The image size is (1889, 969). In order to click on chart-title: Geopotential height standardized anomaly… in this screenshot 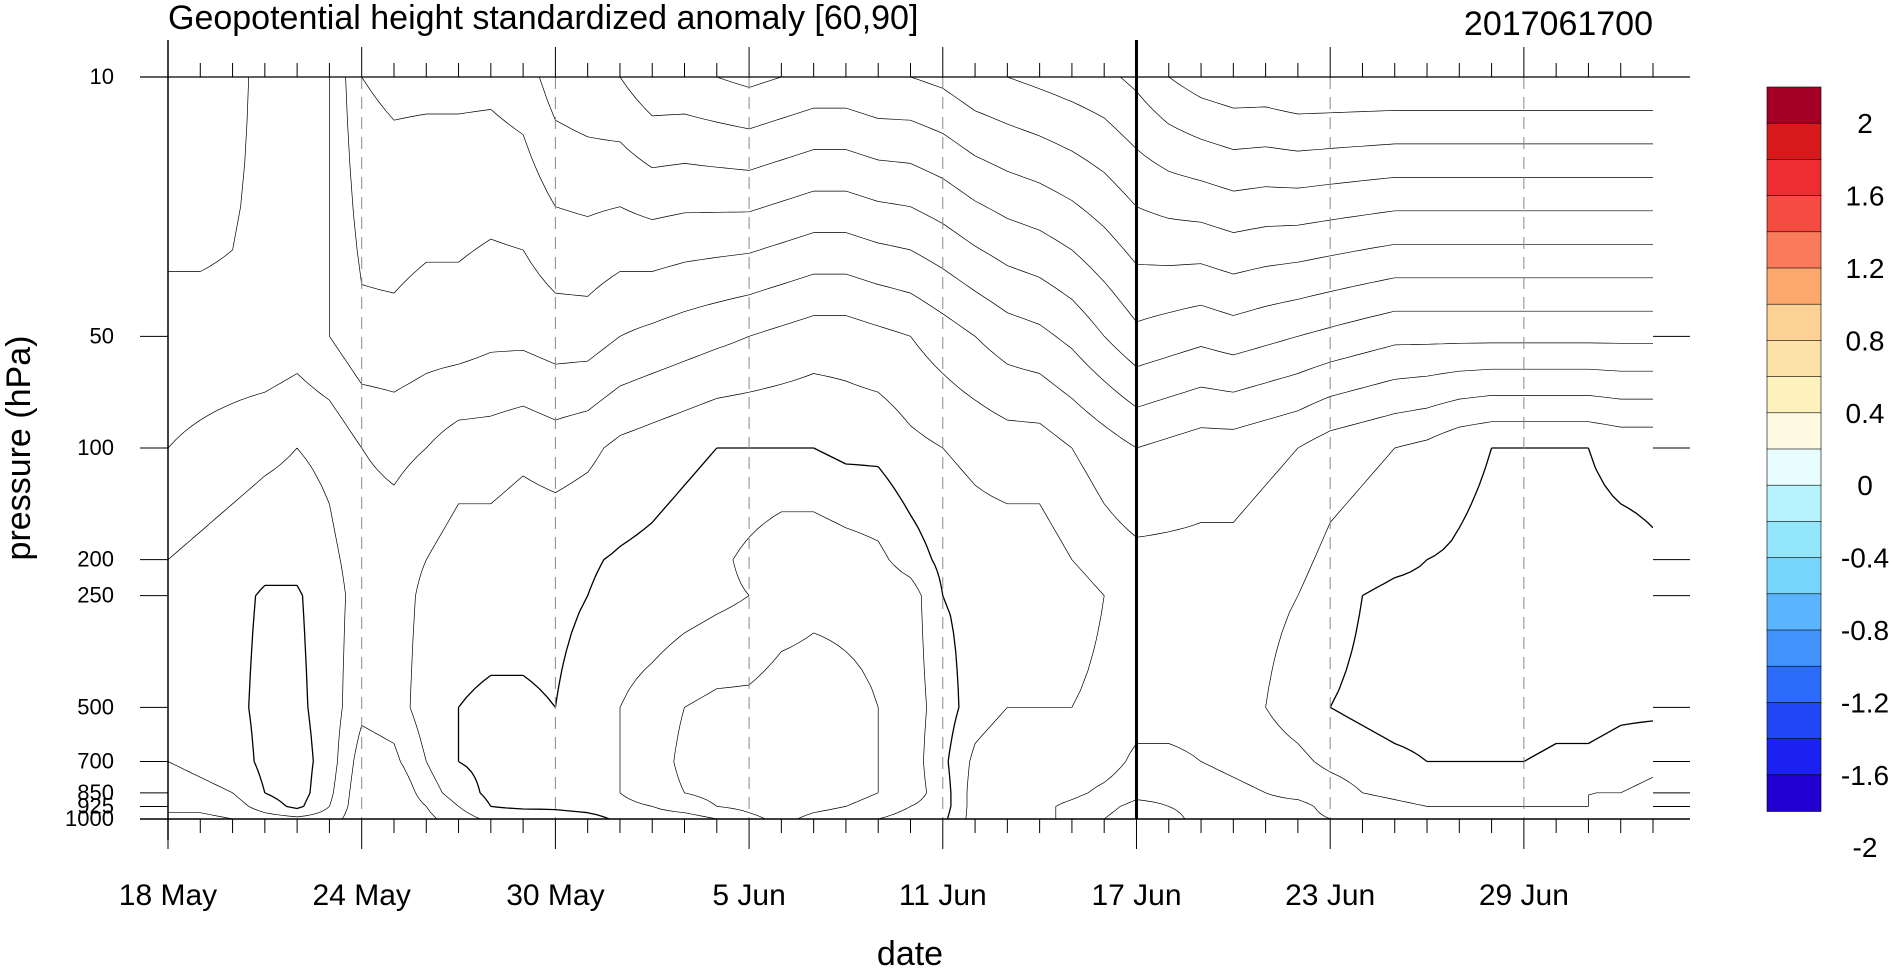, I will do `click(543, 18)`.